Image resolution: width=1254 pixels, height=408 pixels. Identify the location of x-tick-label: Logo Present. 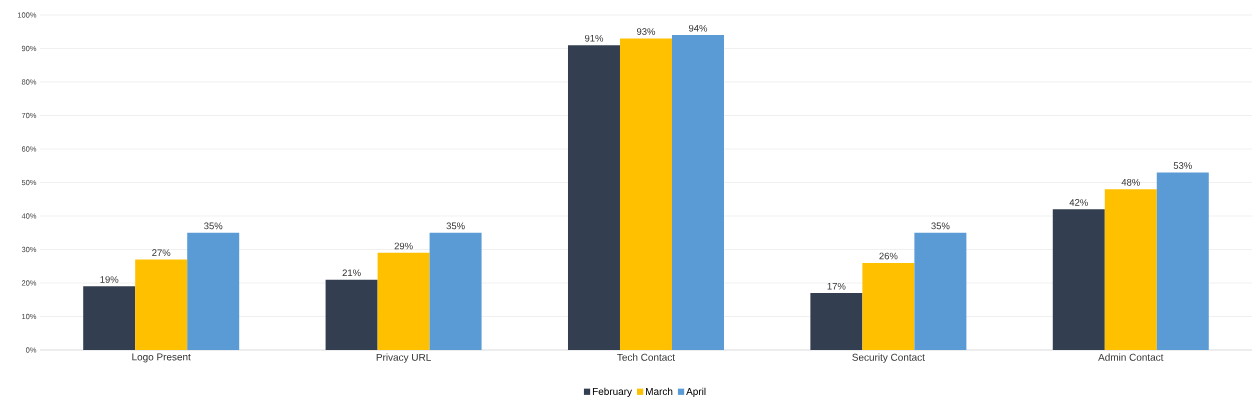
(161, 358).